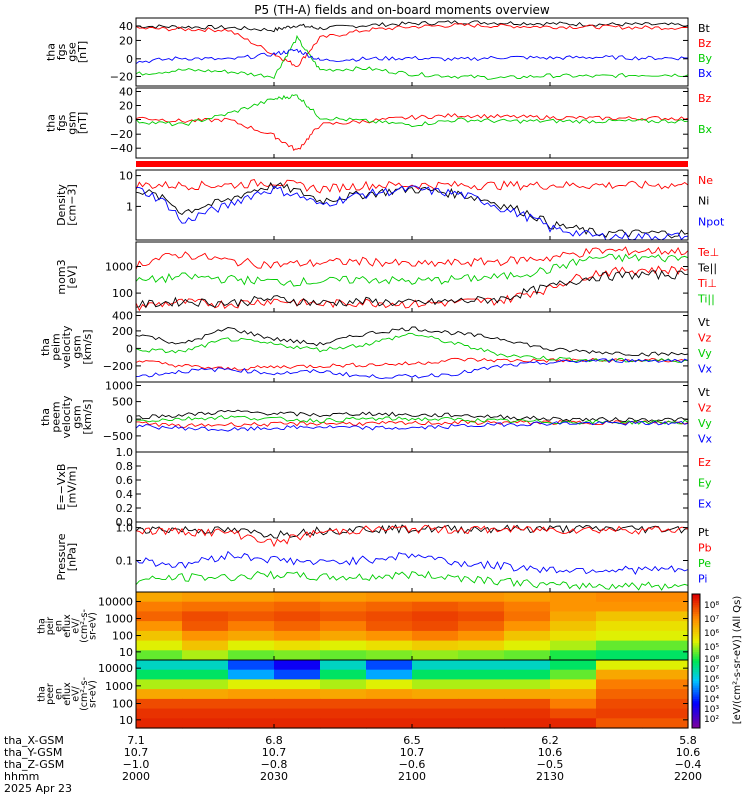 The image size is (750, 800). Describe the element at coordinates (87, 416) in the screenshot. I see `y-axis-label-line: [km/s]` at that location.